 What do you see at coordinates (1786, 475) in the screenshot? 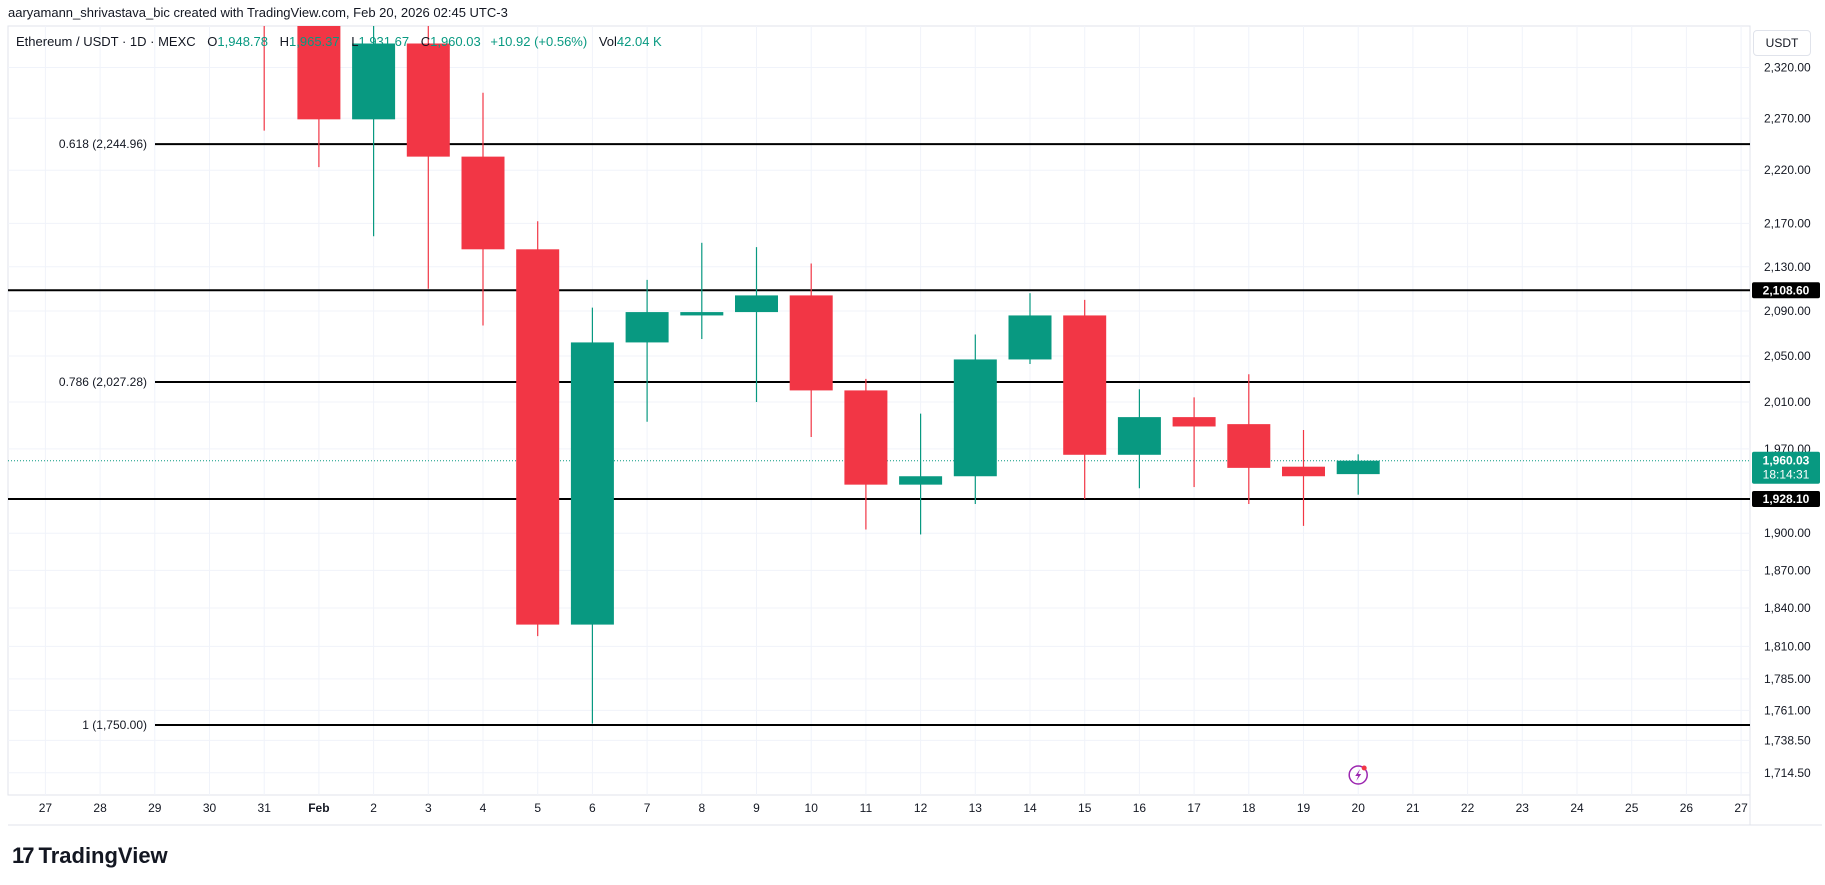
I see `bar-countdown-label: 18:14:31` at bounding box center [1786, 475].